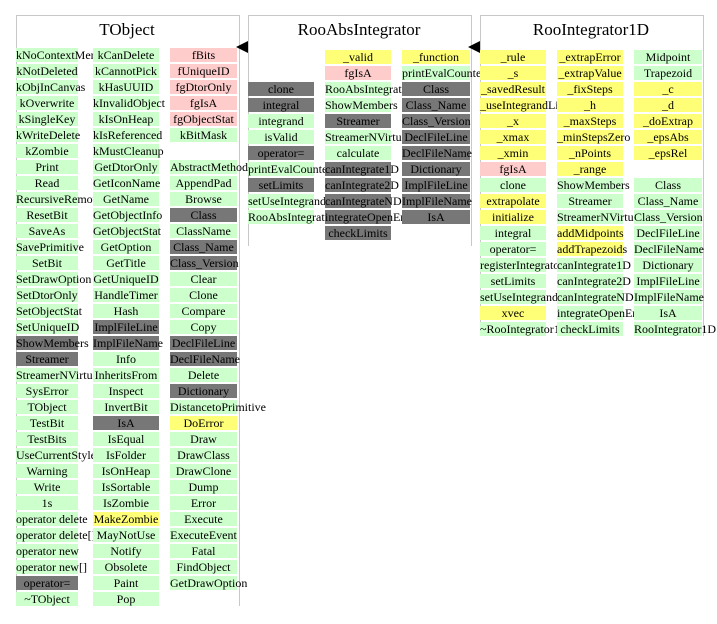 The height and width of the screenshot is (624, 717). Describe the element at coordinates (281, 121) in the screenshot. I see `member-integrand: integrand` at that location.